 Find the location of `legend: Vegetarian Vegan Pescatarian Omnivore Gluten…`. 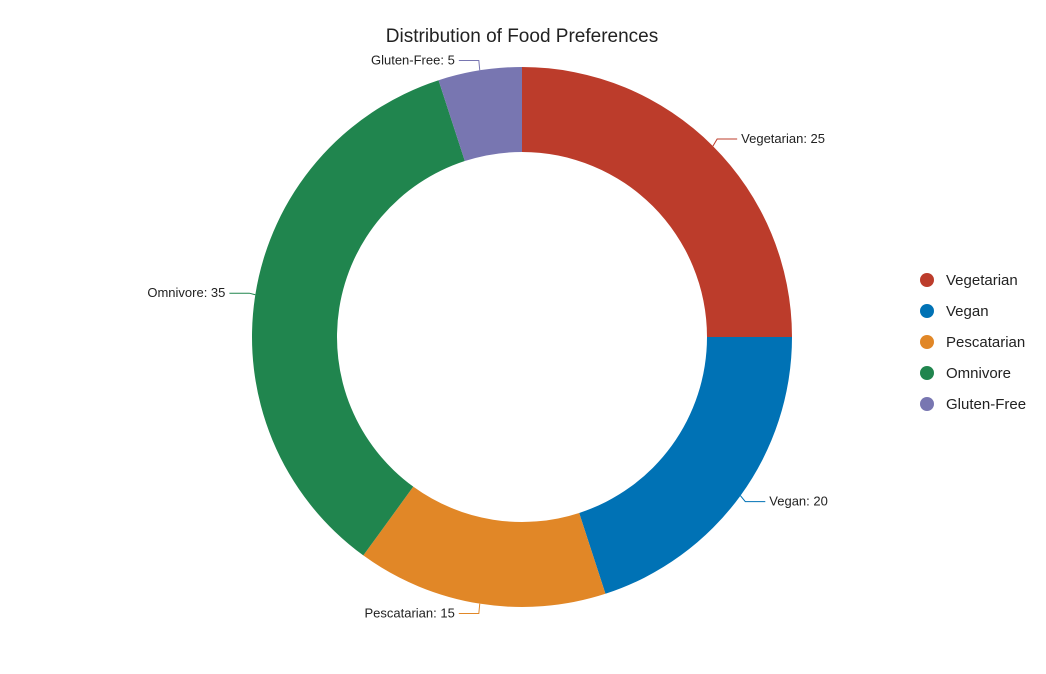

legend: Vegetarian Vegan Pescatarian Omnivore Gluten… is located at coordinates (973, 342).